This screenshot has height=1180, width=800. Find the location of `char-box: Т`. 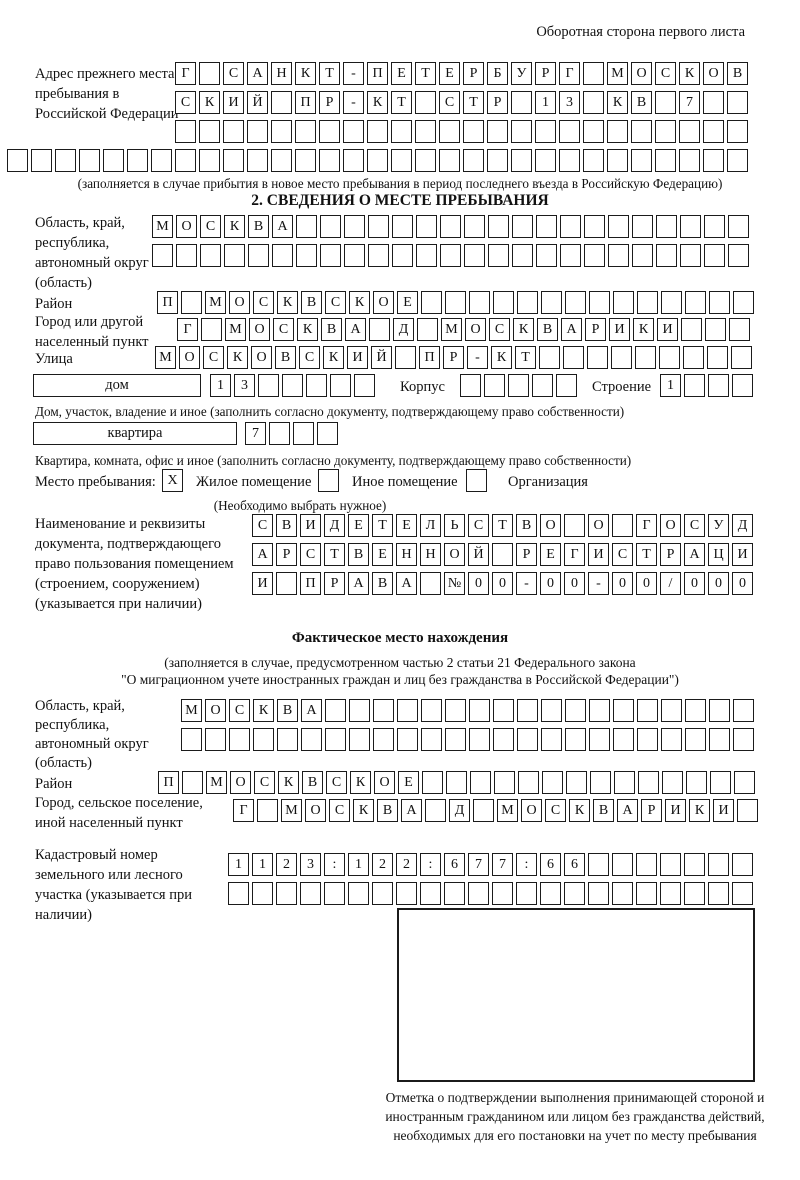

char-box: Т is located at coordinates (502, 525).